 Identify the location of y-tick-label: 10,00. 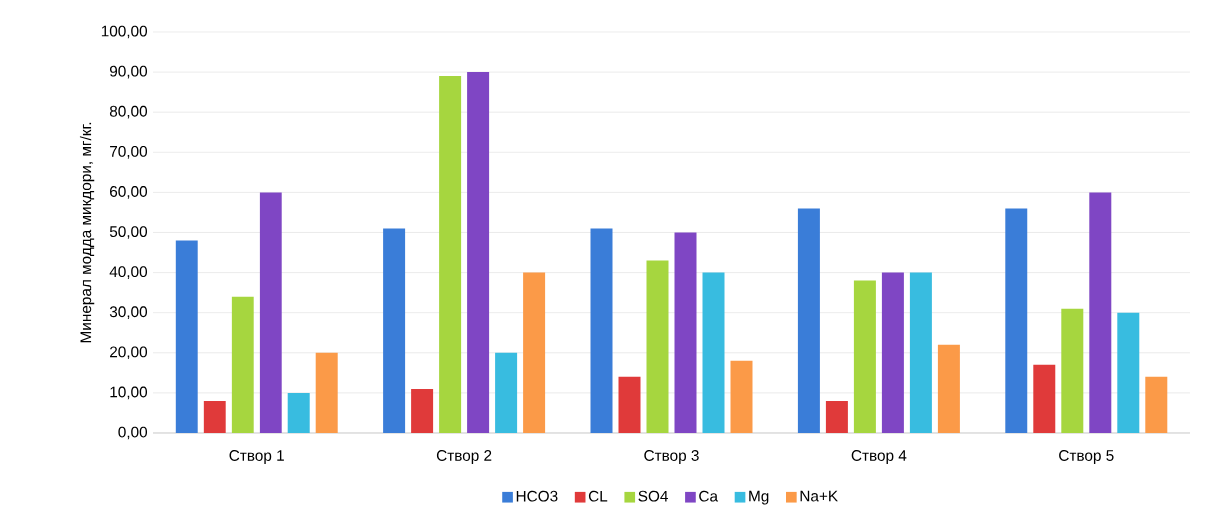
(129, 393).